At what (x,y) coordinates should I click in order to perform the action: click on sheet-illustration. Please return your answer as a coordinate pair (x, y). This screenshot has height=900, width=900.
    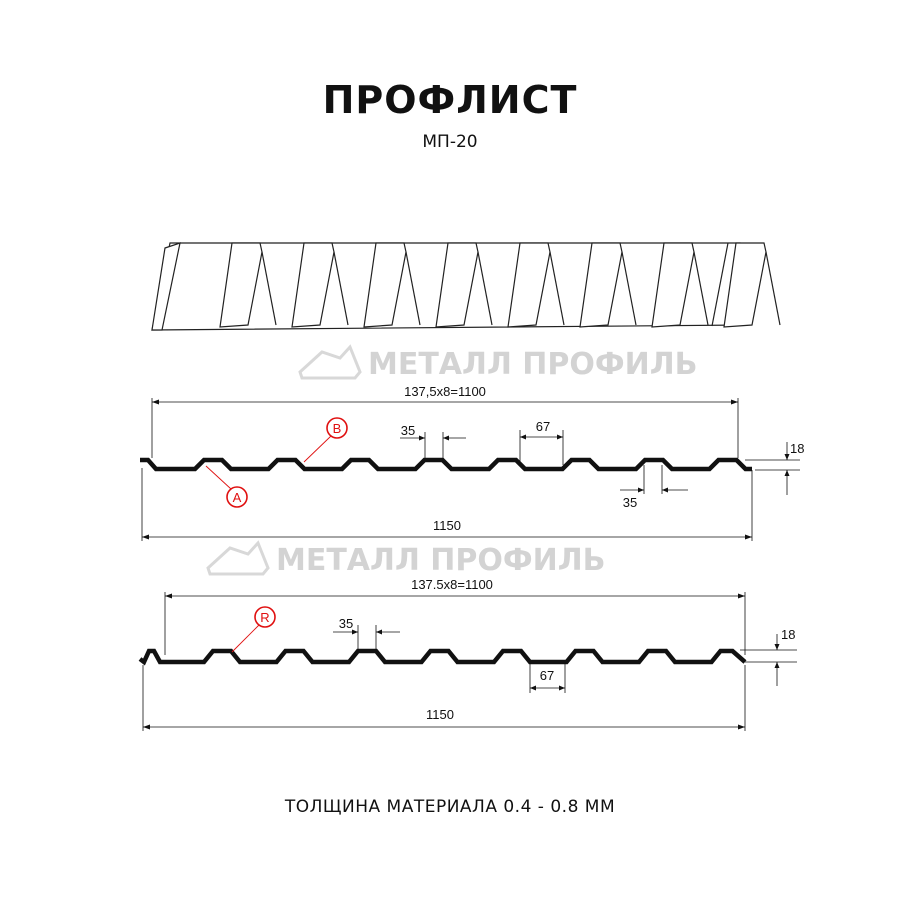
    Looking at the image, I should click on (466, 286).